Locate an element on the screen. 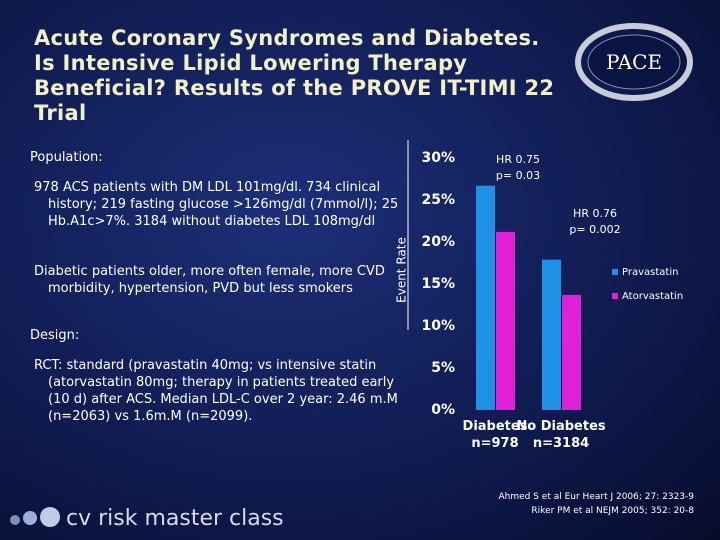 The height and width of the screenshot is (540, 720). y-tick-label: 30% is located at coordinates (438, 158).